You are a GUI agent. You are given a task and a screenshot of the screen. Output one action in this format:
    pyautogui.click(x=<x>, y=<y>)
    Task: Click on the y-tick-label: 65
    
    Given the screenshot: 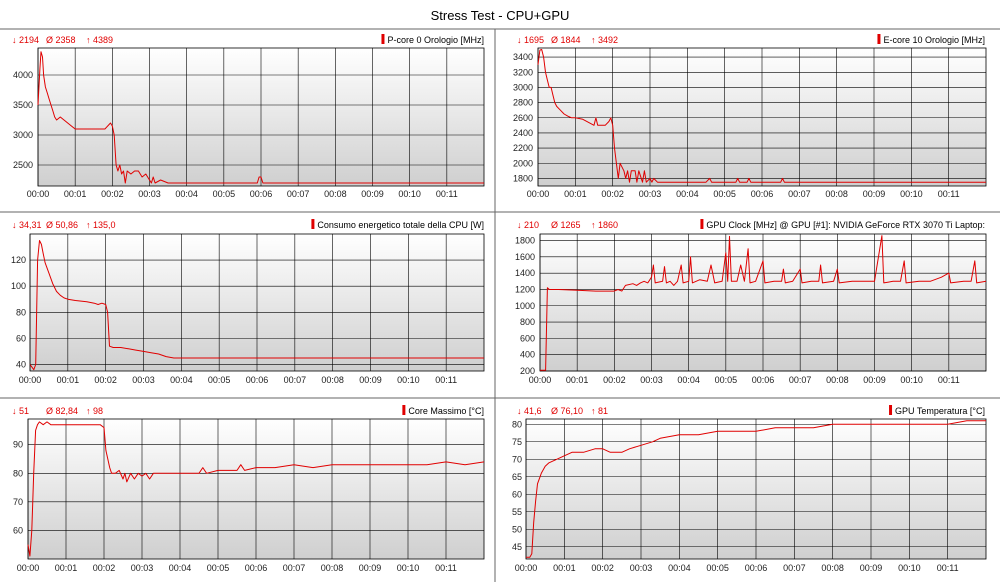 What is the action you would take?
    pyautogui.click(x=517, y=477)
    